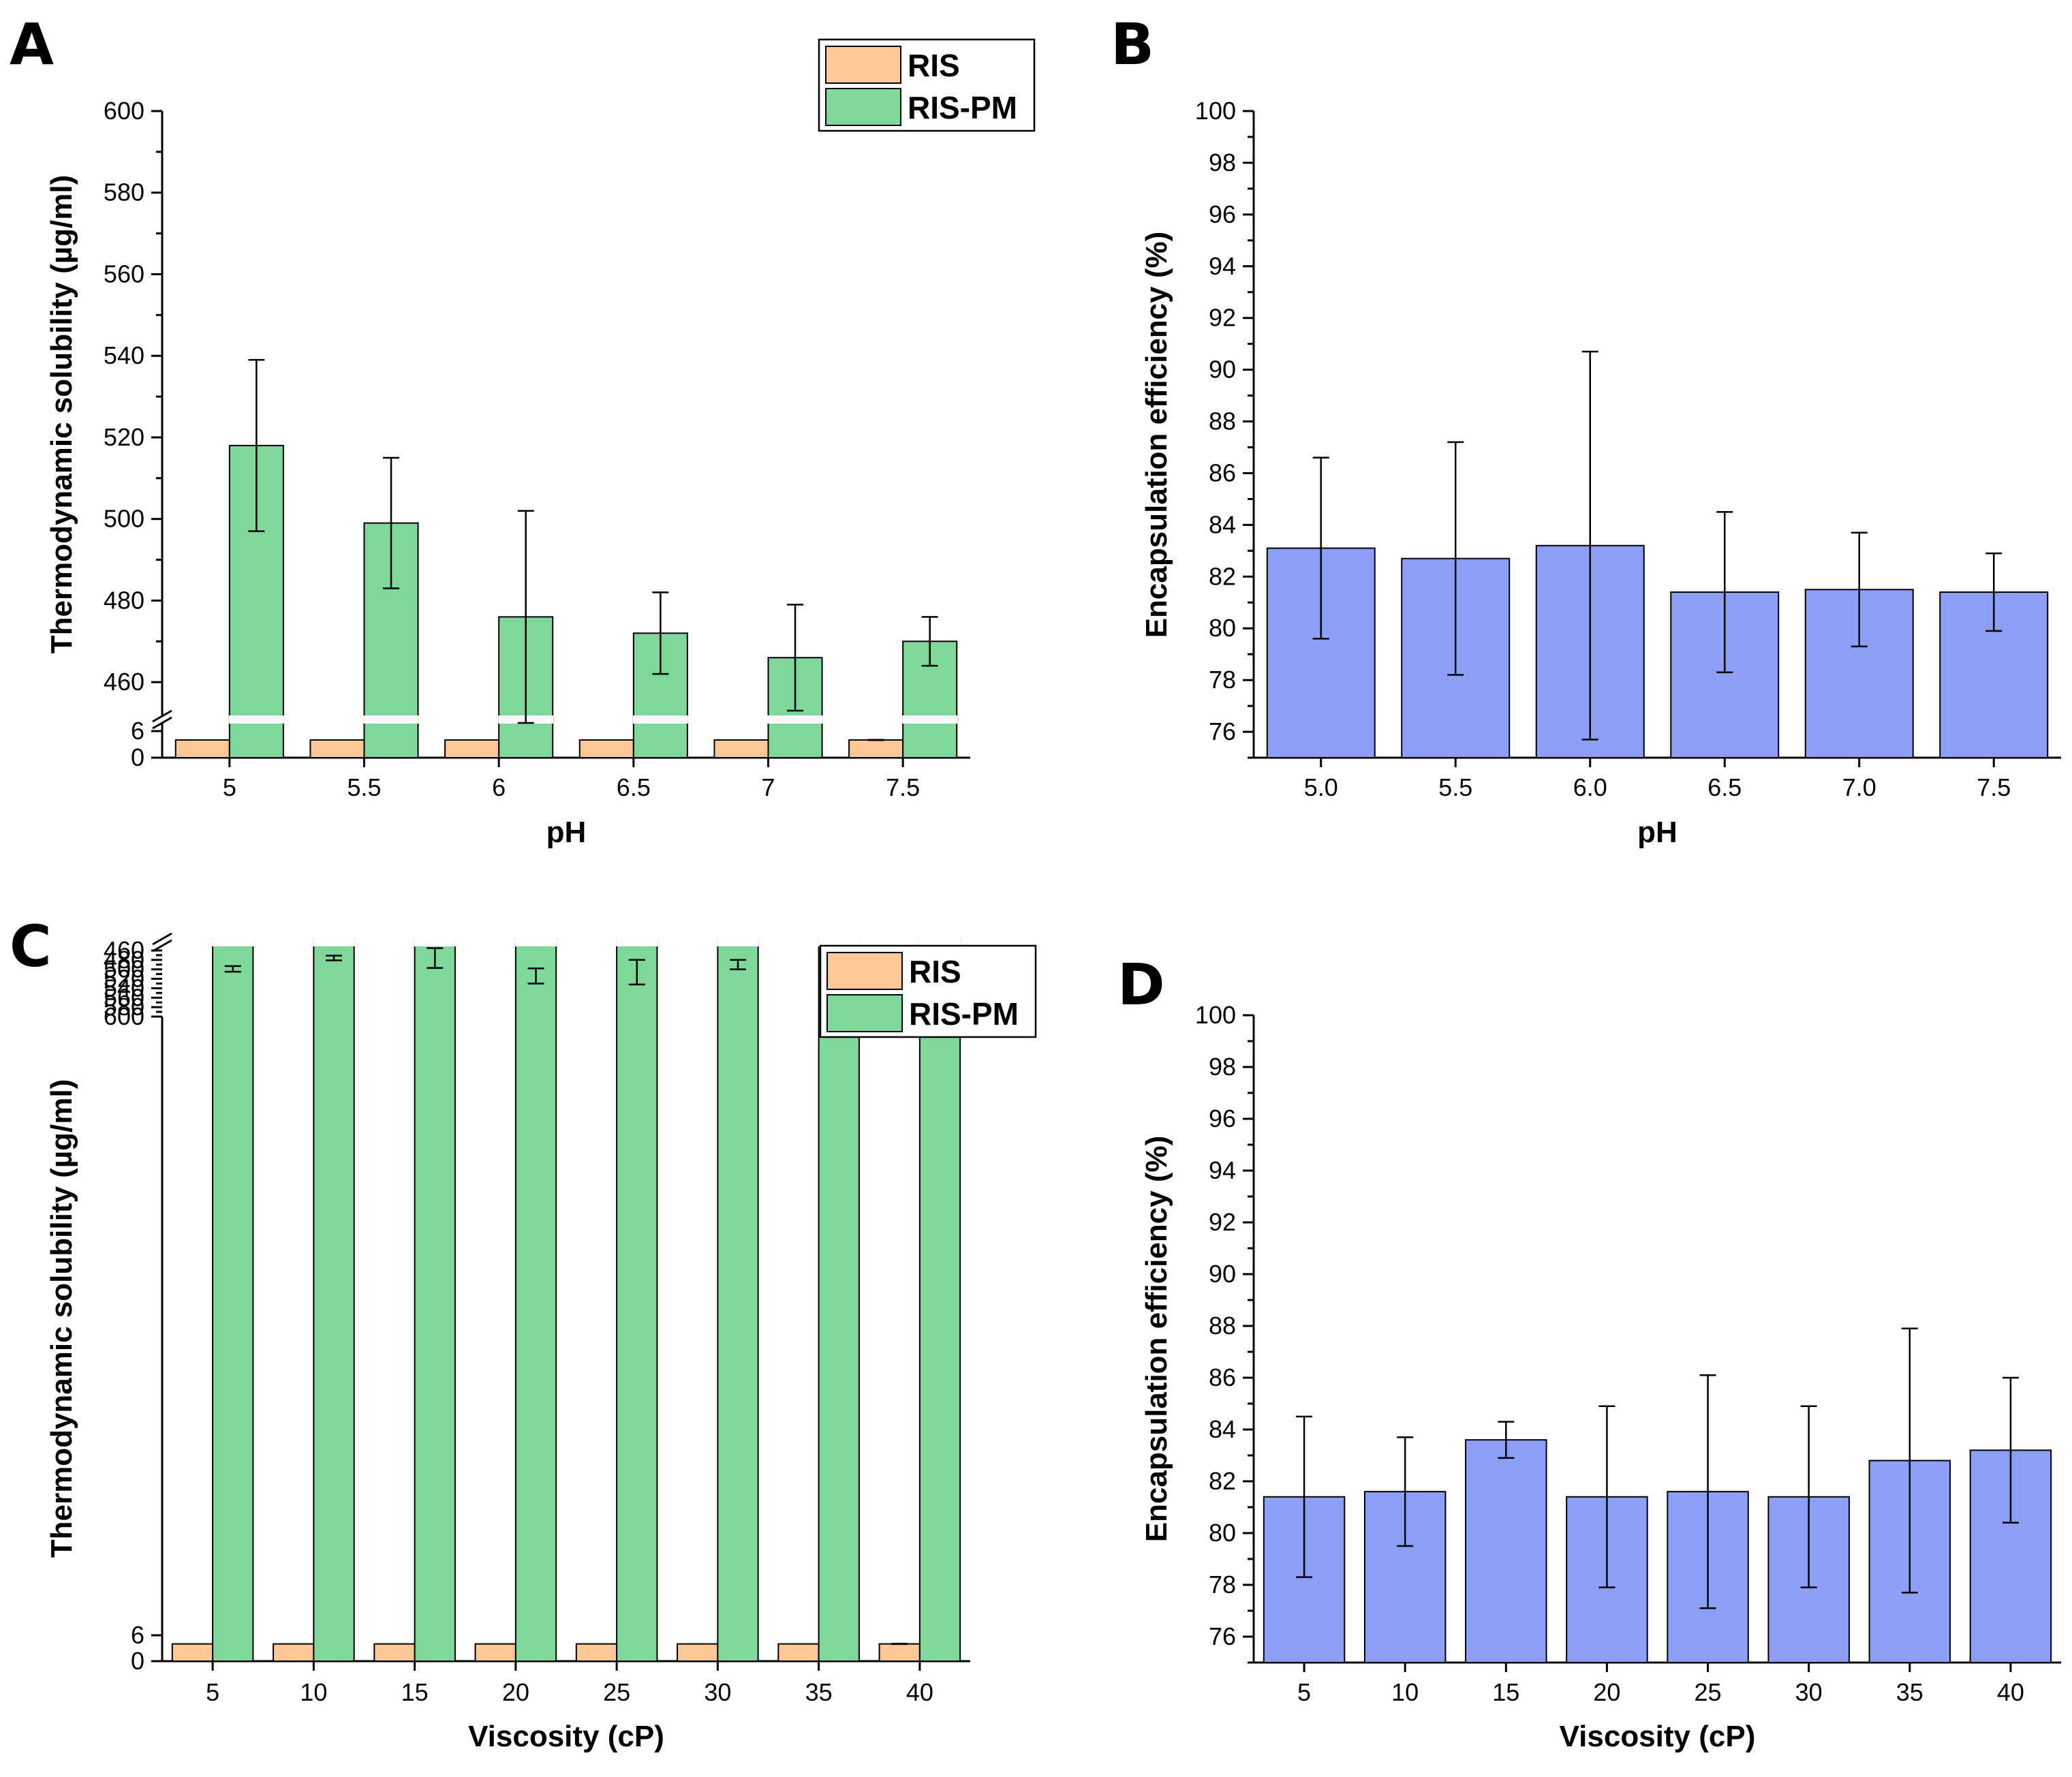 Image resolution: width=2072 pixels, height=1777 pixels. Describe the element at coordinates (1141, 984) in the screenshot. I see `panel-label-D: D` at that location.